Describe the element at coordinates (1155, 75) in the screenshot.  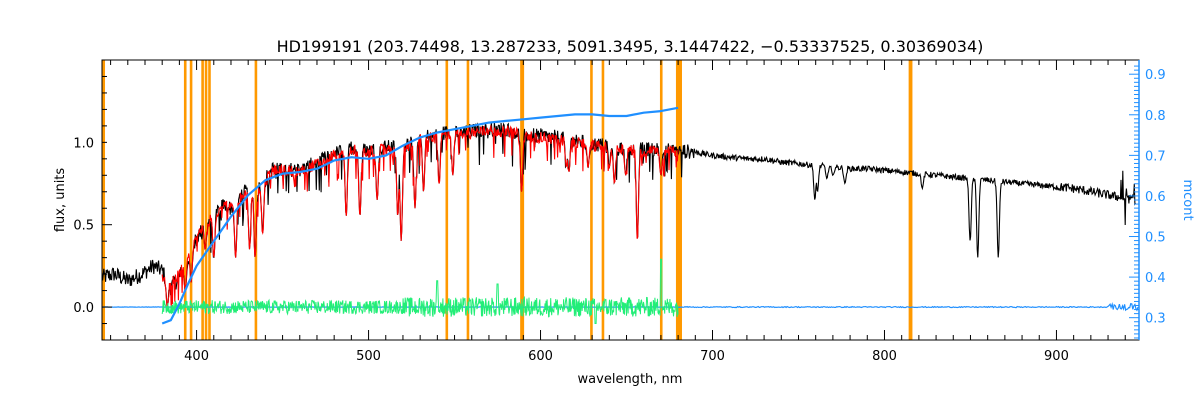
I see `y-right-tick-label-6: 0.9` at that location.